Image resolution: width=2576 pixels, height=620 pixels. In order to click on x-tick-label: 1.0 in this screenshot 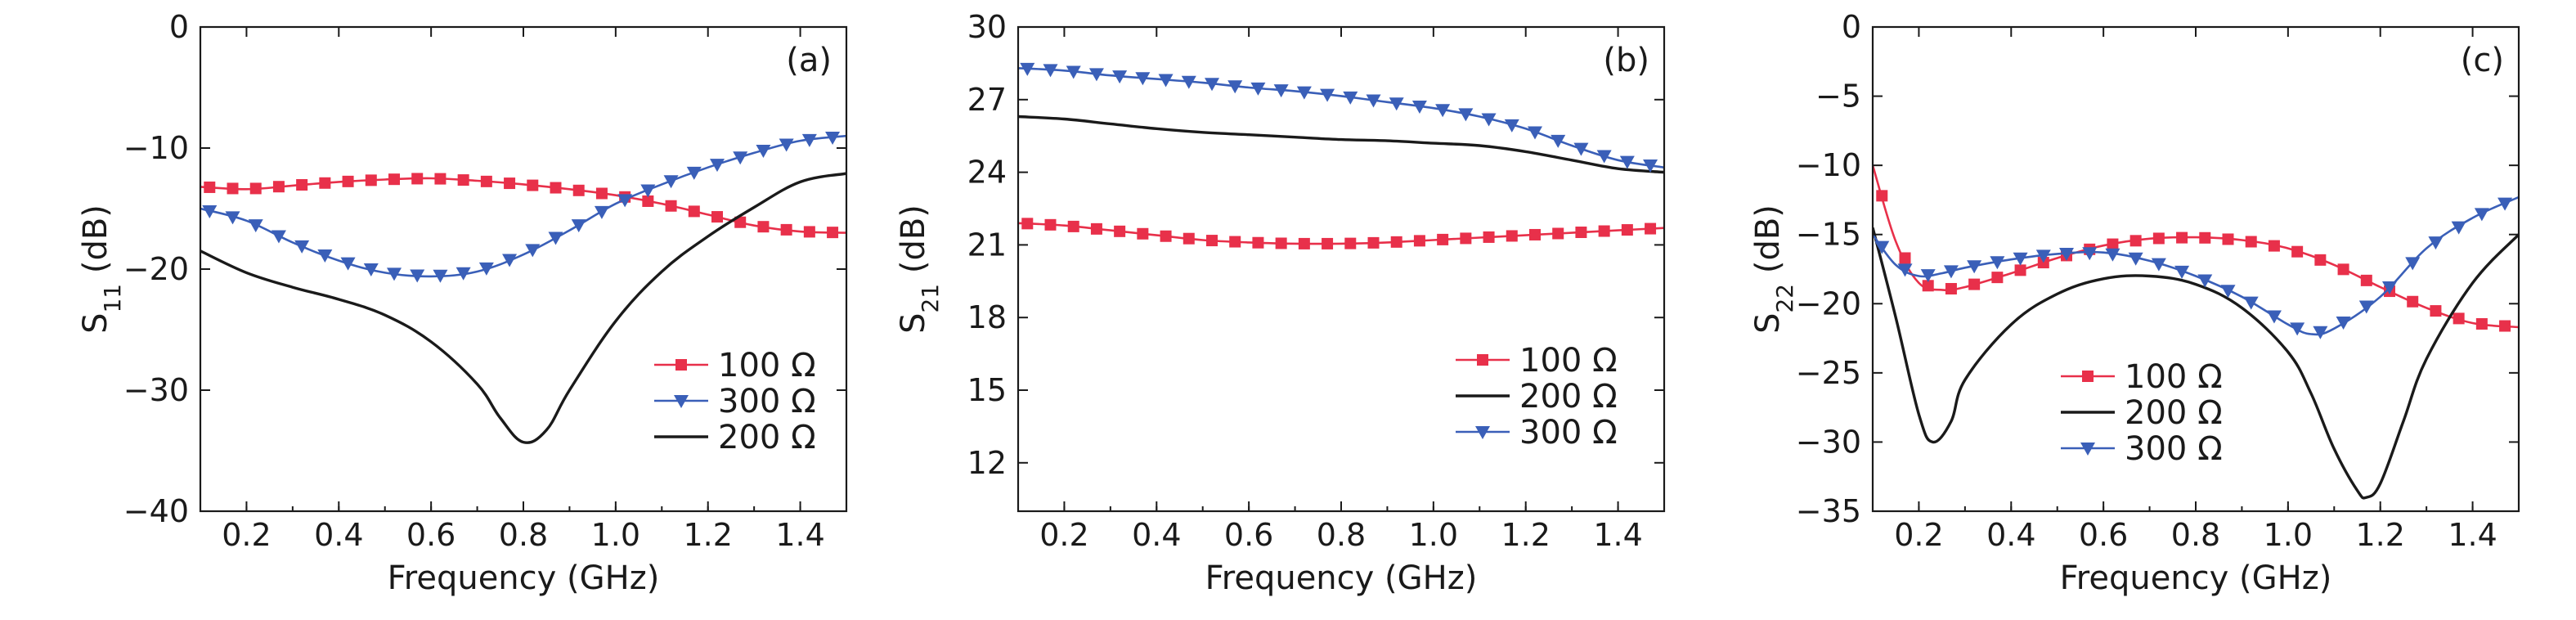, I will do `click(2288, 535)`.